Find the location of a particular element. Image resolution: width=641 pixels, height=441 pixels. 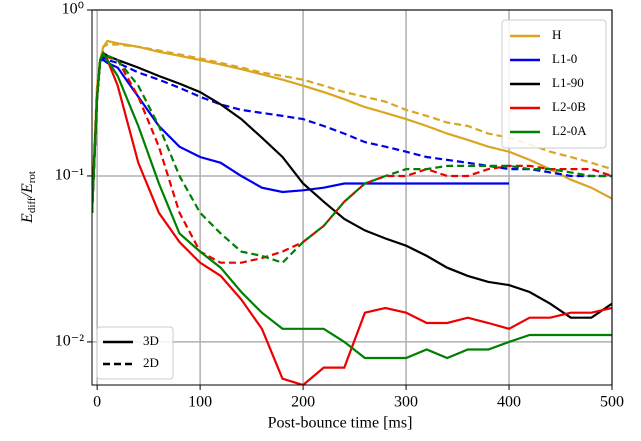

legend-label: 2D is located at coordinates (151, 362).